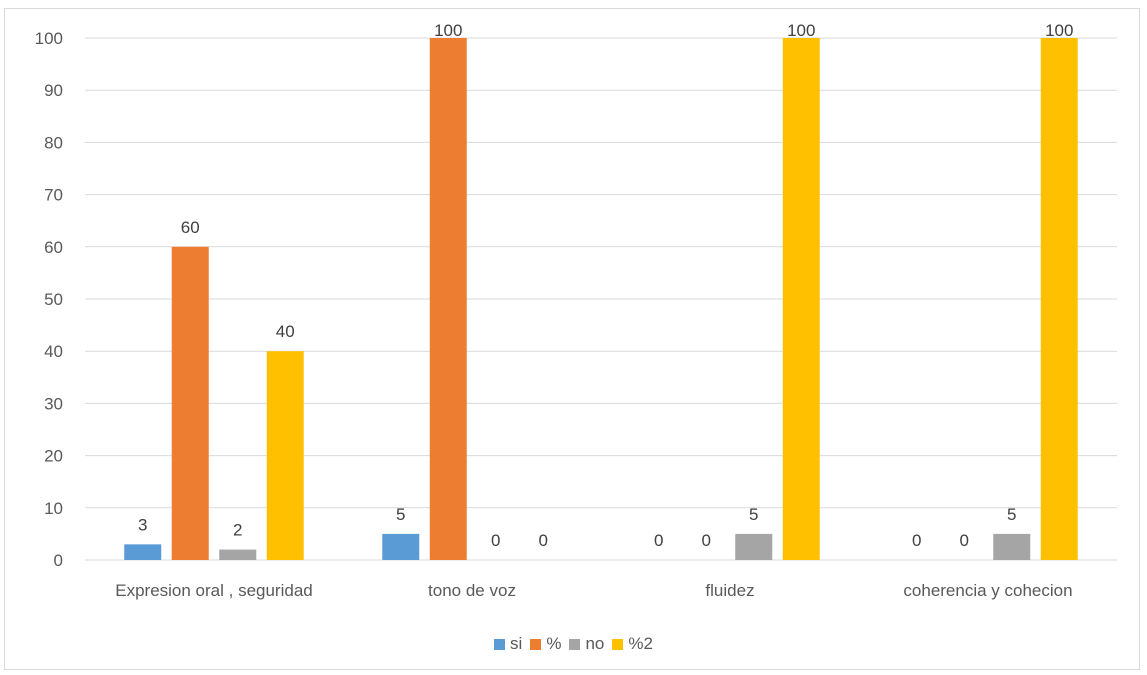 The height and width of the screenshot is (675, 1147). What do you see at coordinates (285, 331) in the screenshot?
I see `data-label: 40` at bounding box center [285, 331].